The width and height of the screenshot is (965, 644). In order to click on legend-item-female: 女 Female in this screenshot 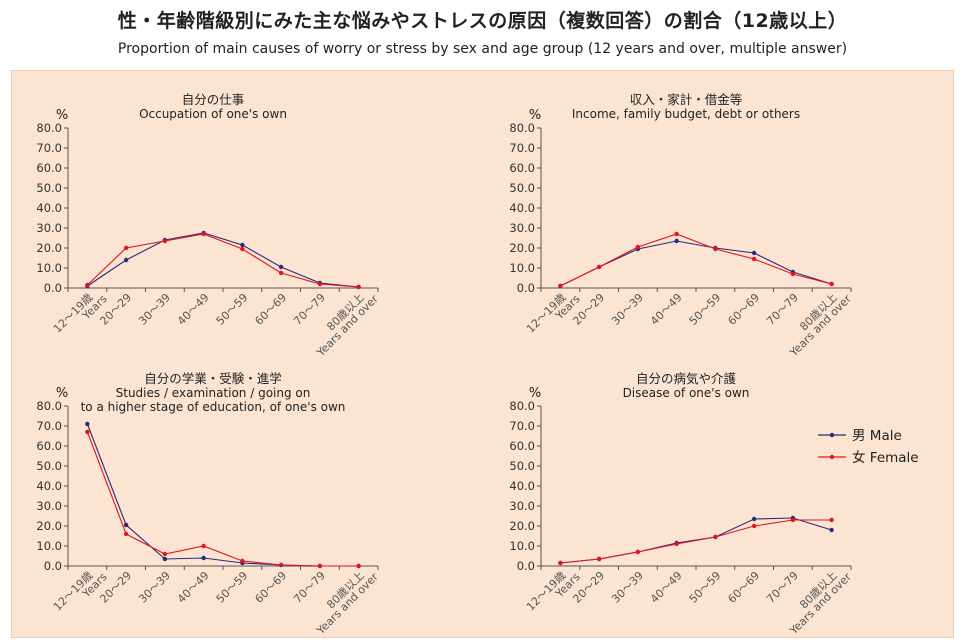, I will do `click(868, 457)`.